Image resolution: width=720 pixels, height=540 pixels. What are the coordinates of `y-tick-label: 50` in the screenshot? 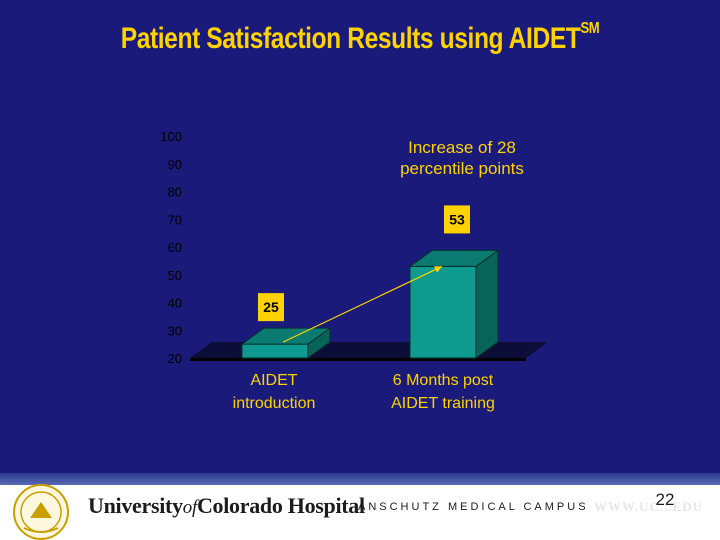 It's located at (175, 275).